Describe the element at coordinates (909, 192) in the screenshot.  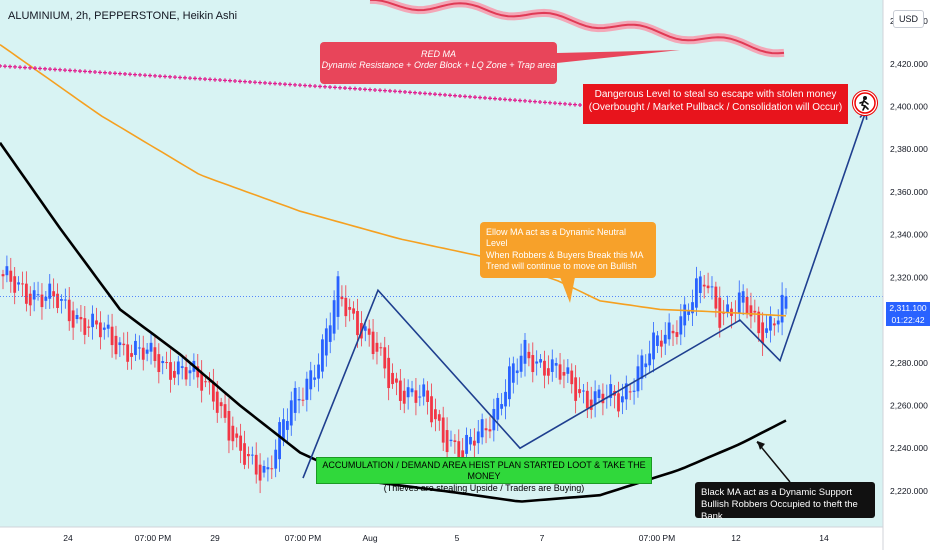
I see `y-tick-label: 2,360.000` at that location.